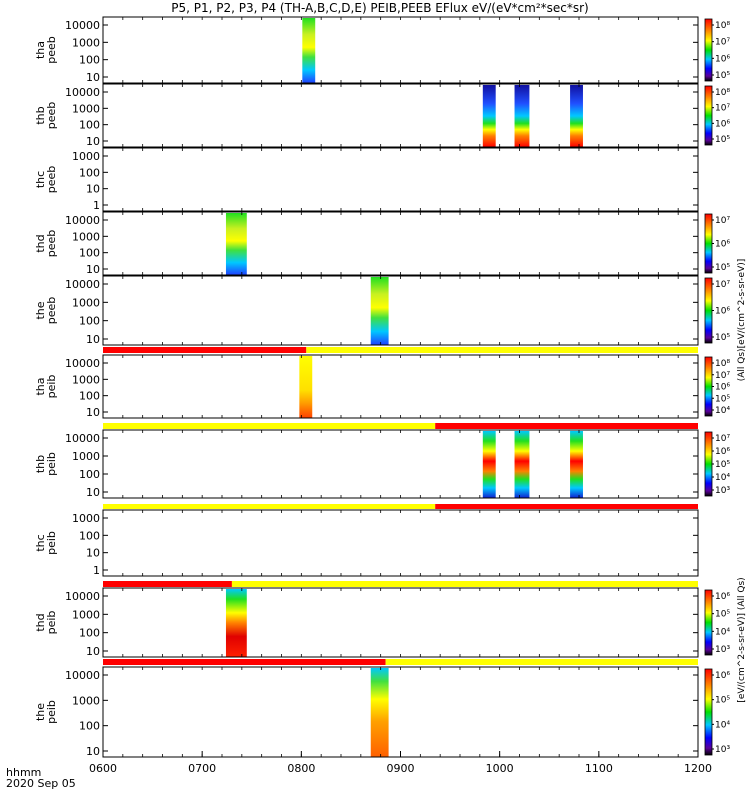  What do you see at coordinates (722, 43) in the screenshot?
I see `colorbar-tick-label-tha_peeb-2: 10⁷` at bounding box center [722, 43].